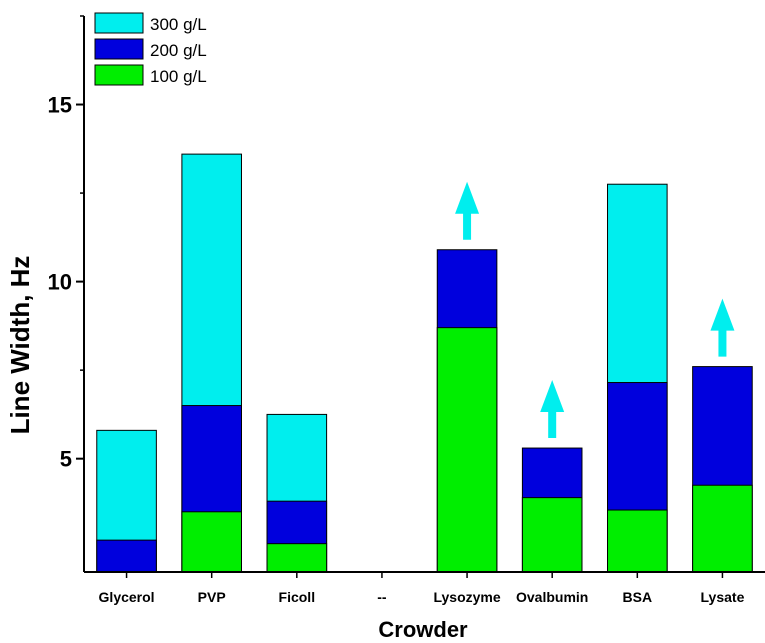 The image size is (765, 643). I want to click on bar-100-g-l-ovalbumin, so click(552, 535).